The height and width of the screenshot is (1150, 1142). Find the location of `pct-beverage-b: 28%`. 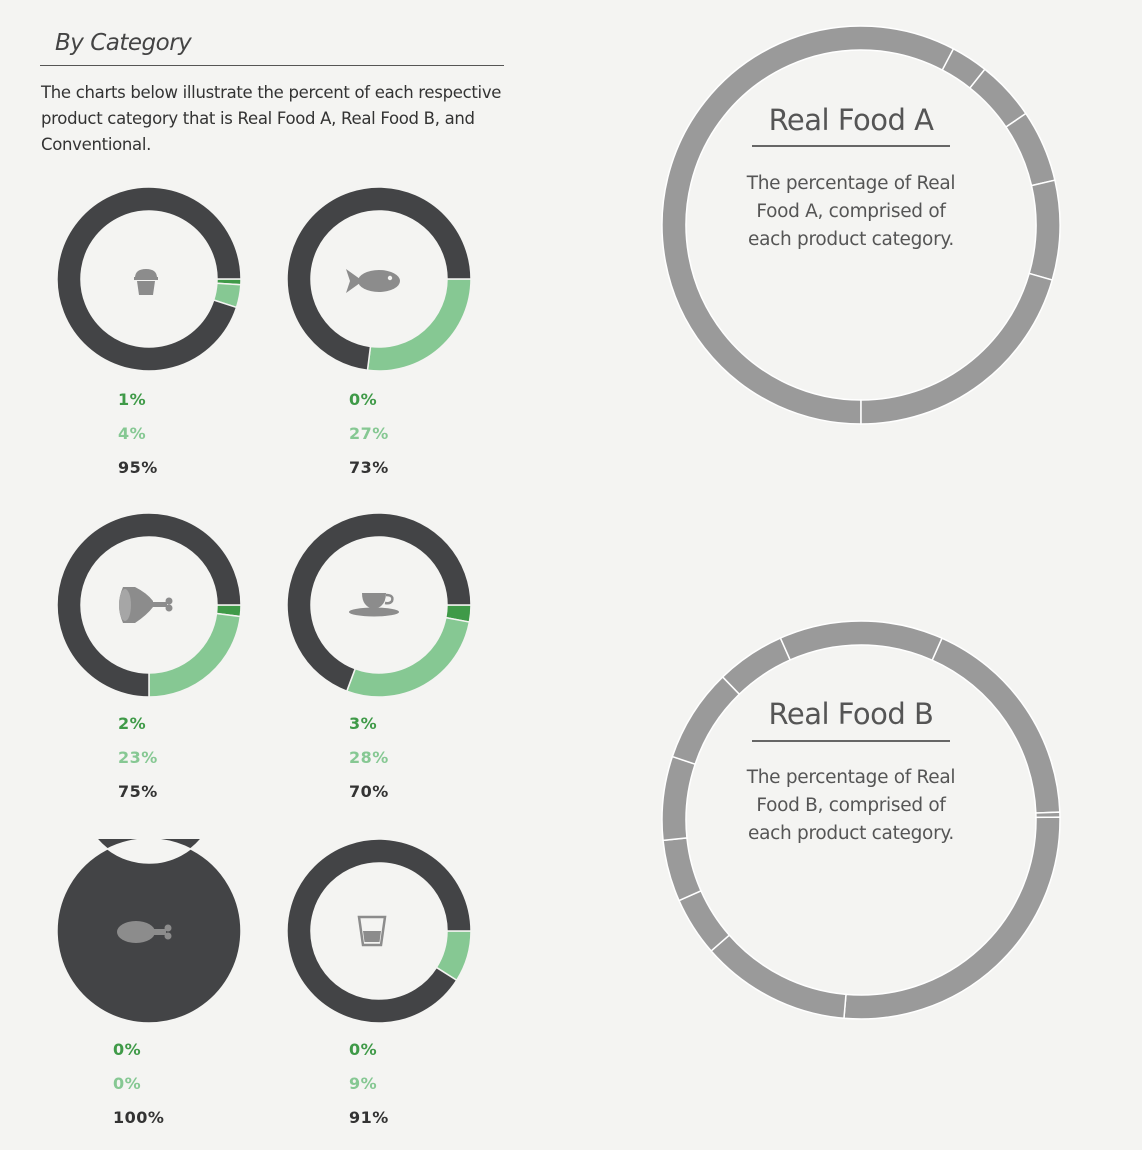

pct-beverage-b: 28% is located at coordinates (369, 757).